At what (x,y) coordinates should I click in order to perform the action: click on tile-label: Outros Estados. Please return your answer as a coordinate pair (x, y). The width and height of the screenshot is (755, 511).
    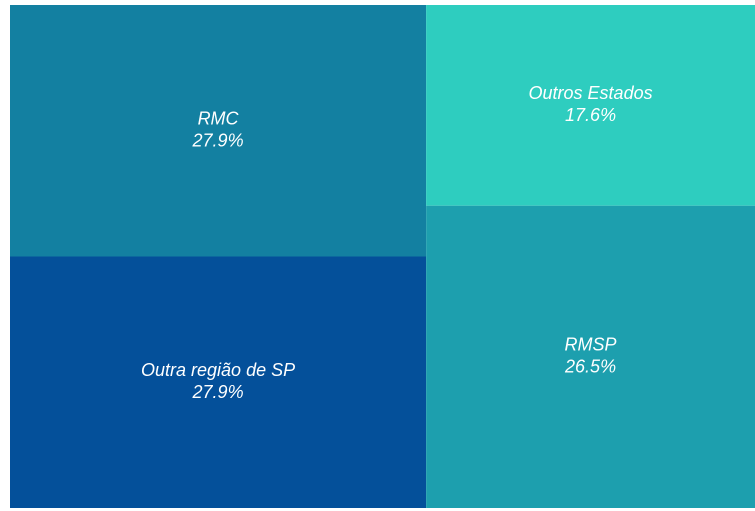
    Looking at the image, I should click on (591, 93).